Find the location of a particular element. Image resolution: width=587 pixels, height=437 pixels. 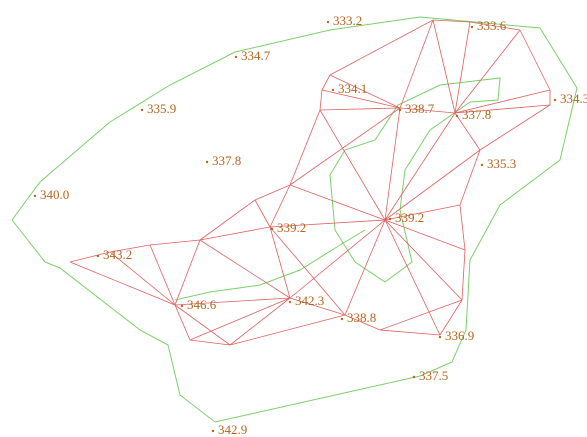

elevation-label: 346.6 is located at coordinates (202, 304).